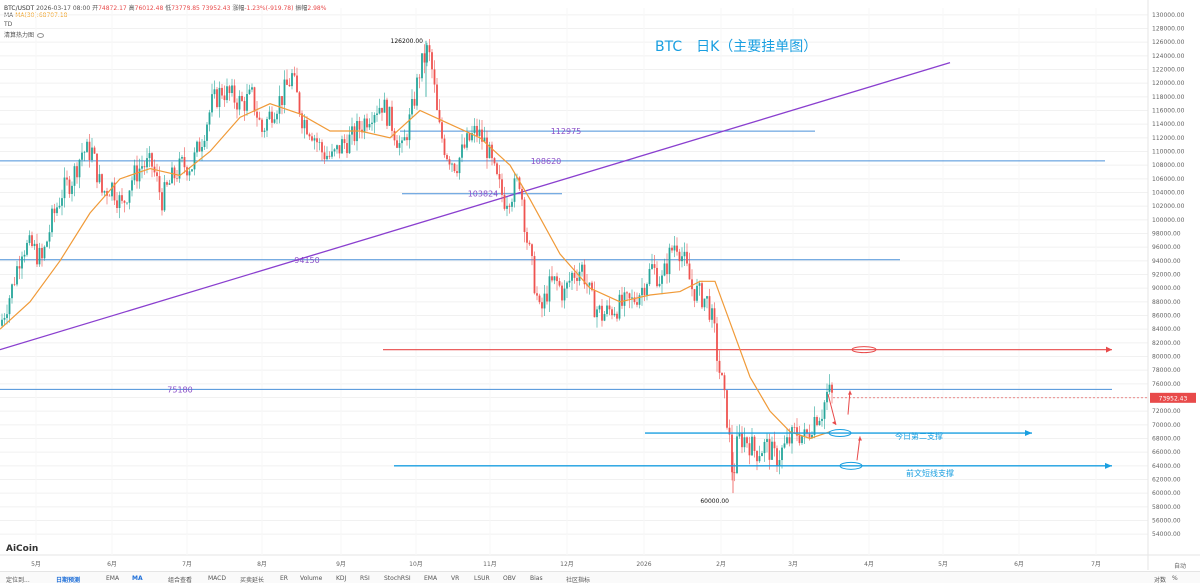 The height and width of the screenshot is (584, 1200). I want to click on toolbar-item-bias: Bias, so click(536, 578).